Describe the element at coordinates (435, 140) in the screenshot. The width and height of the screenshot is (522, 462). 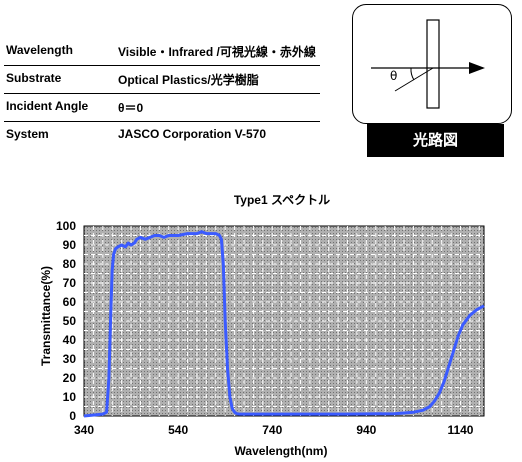
I see `diagram-caption: 光路図` at that location.